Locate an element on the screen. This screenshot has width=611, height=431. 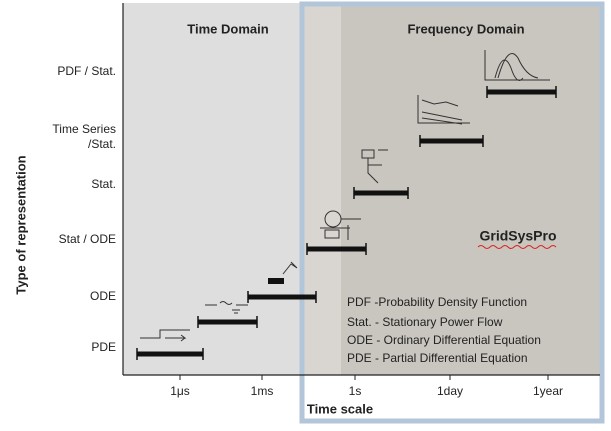
y-label: PDF / Stat. is located at coordinates (86, 71).